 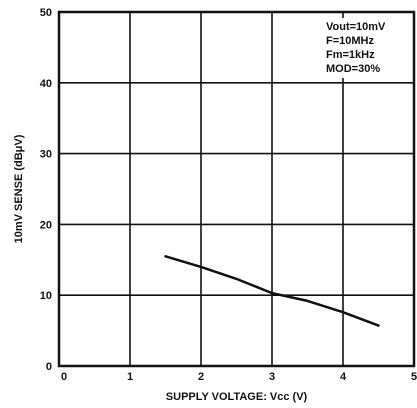 What do you see at coordinates (272, 377) in the screenshot?
I see `x-tick-label-3: 3` at bounding box center [272, 377].